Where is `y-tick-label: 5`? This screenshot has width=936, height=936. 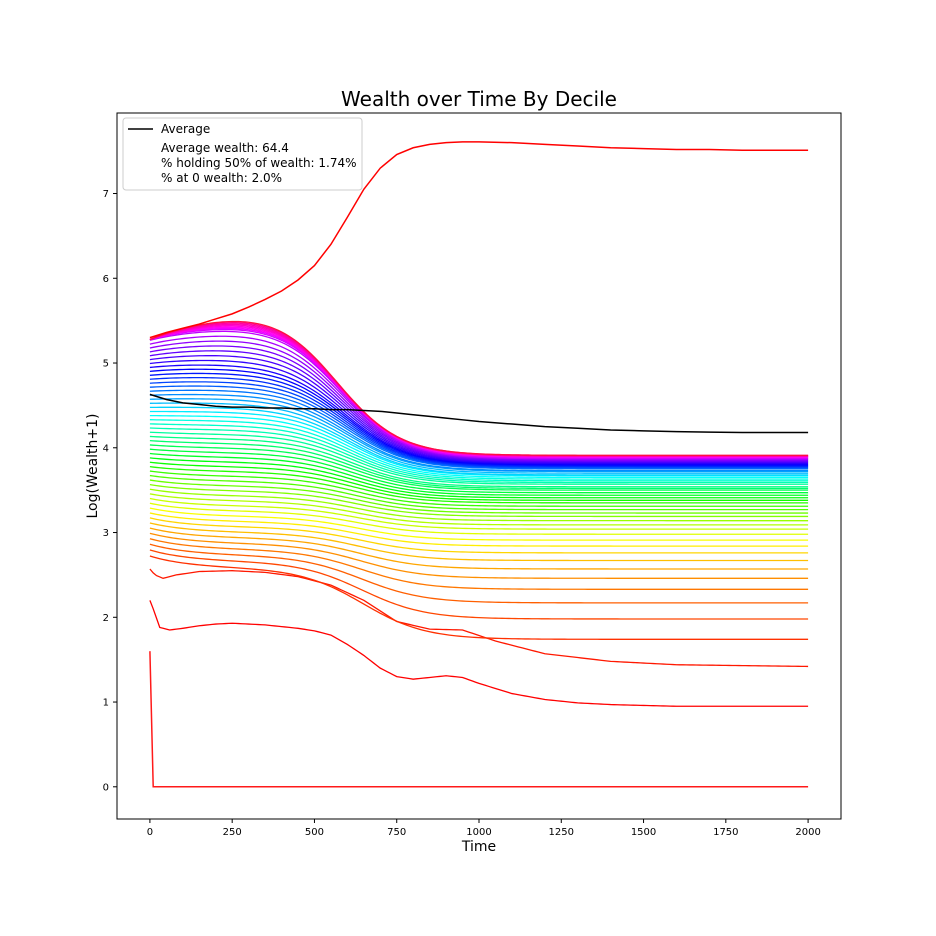
y-tick-label: 5 is located at coordinates (106, 364).